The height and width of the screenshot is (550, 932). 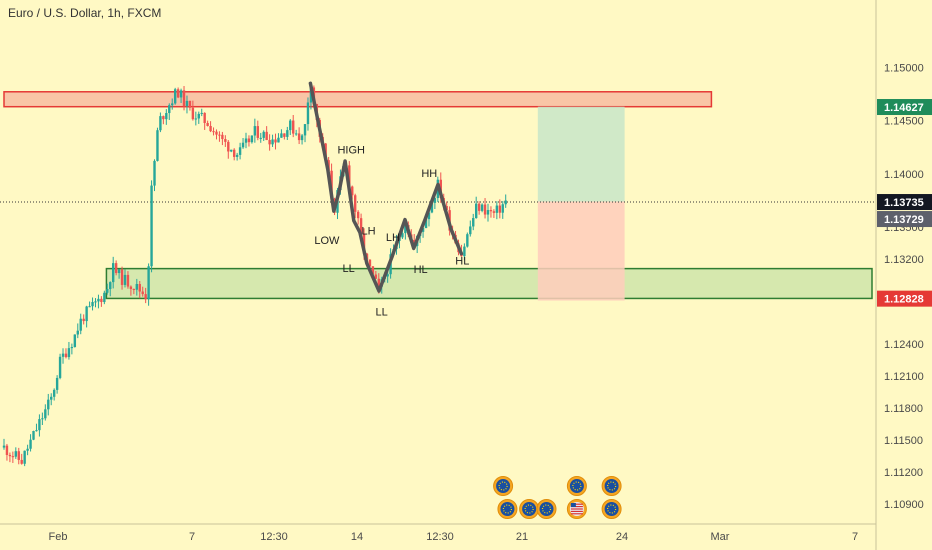 What do you see at coordinates (904, 108) in the screenshot?
I see `price-tag-label: 1.14627` at bounding box center [904, 108].